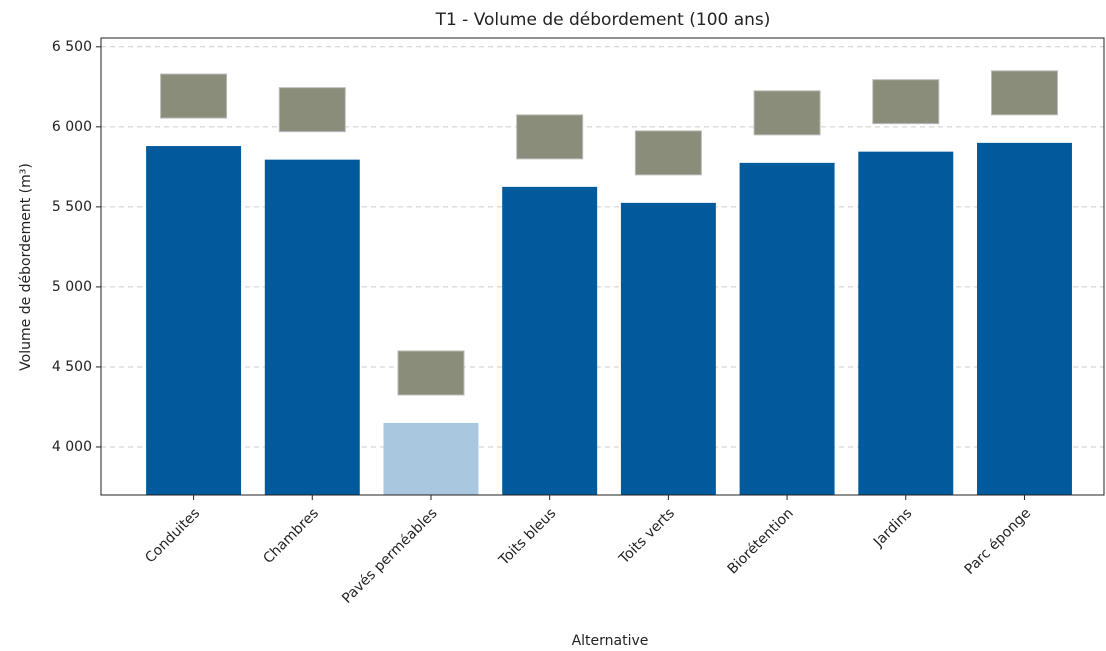 The height and width of the screenshot is (651, 1106). What do you see at coordinates (610, 641) in the screenshot?
I see `x-axis-label: Alternative` at bounding box center [610, 641].